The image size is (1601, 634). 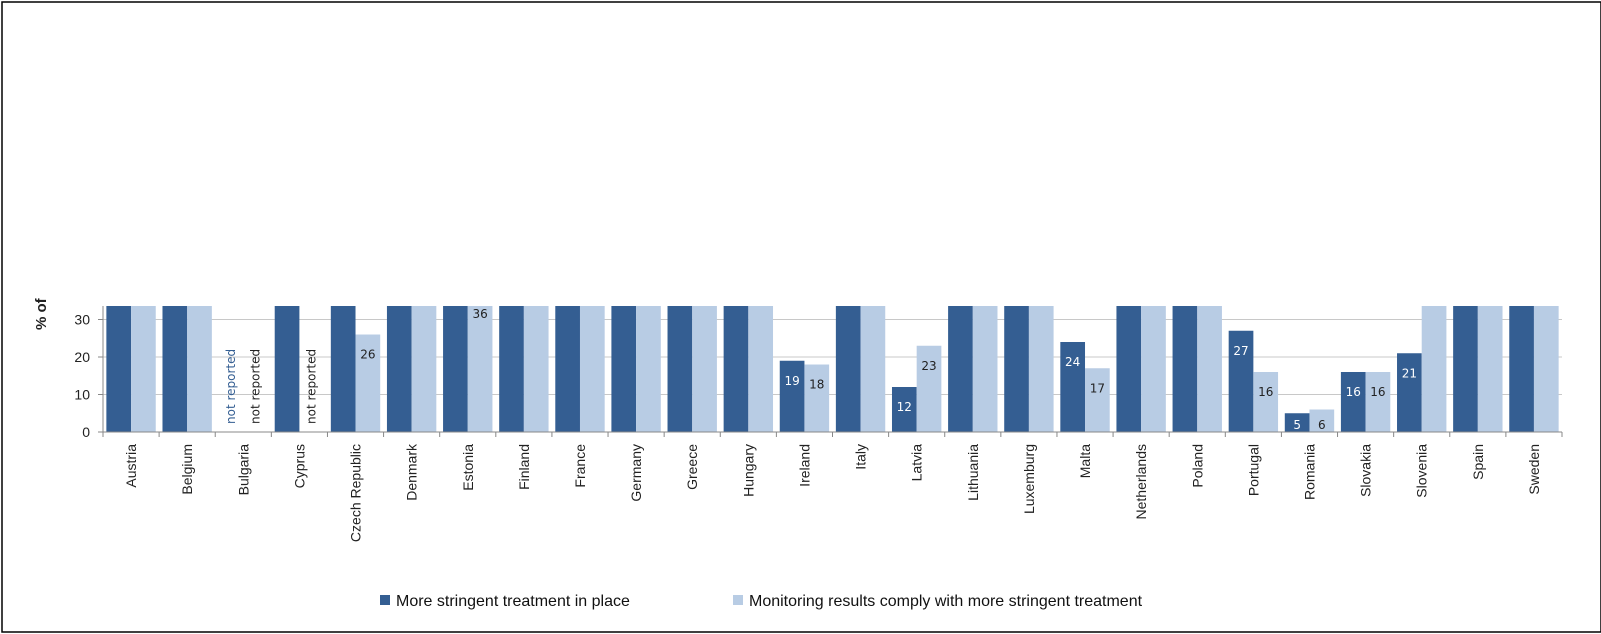 What do you see at coordinates (928, 366) in the screenshot?
I see `data-label: 23` at bounding box center [928, 366].